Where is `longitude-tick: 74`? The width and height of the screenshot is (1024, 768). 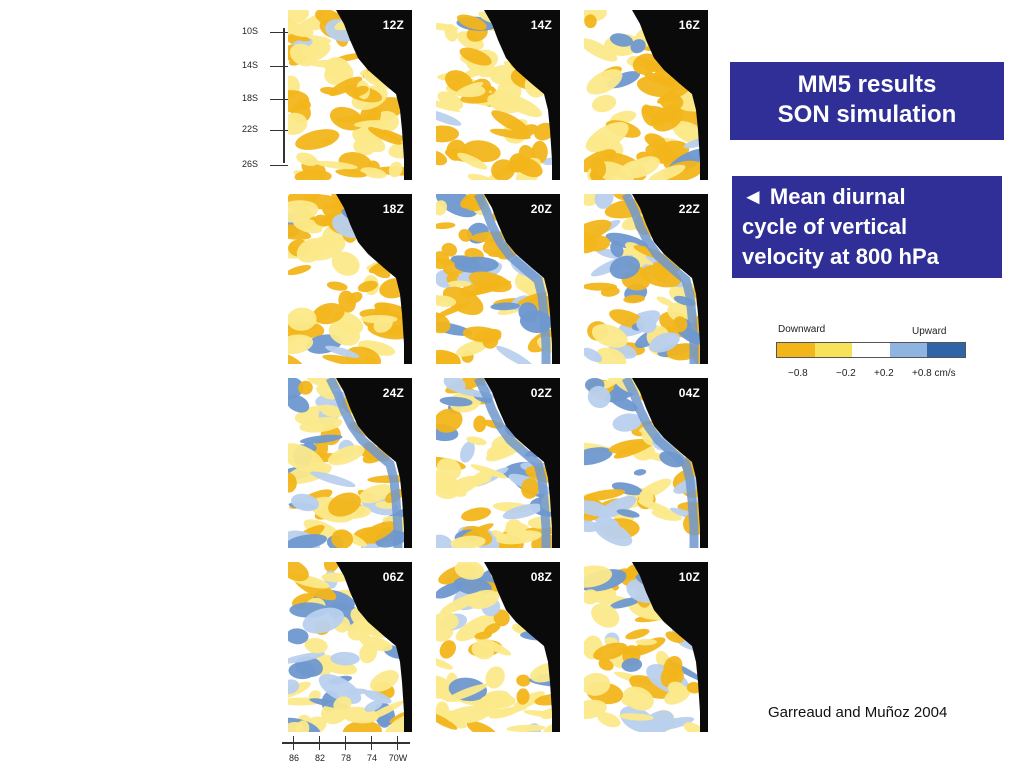 longitude-tick: 74 is located at coordinates (372, 751).